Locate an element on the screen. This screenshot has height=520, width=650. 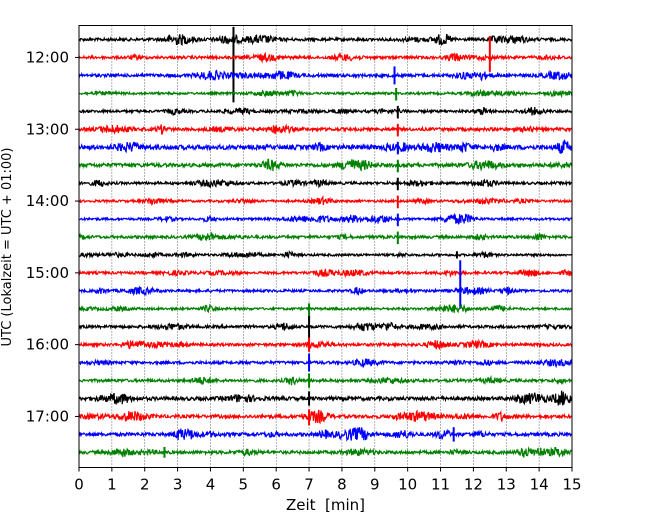
x-tick-label: 15 is located at coordinates (571, 485).